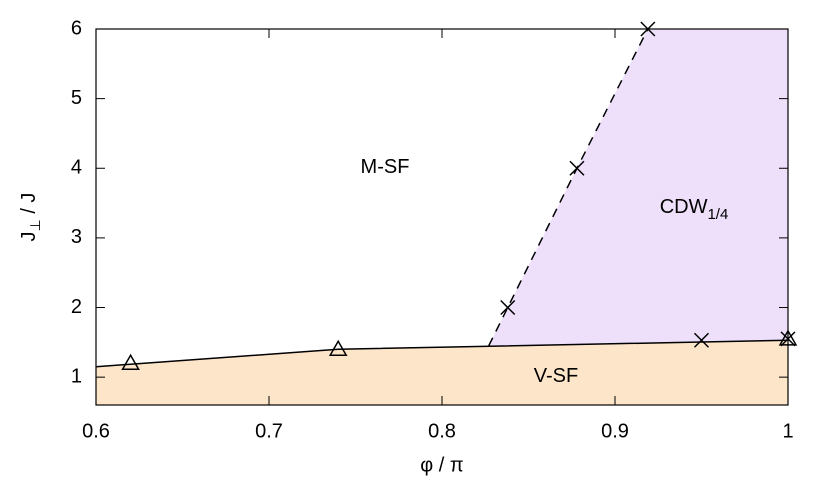  What do you see at coordinates (684, 207) in the screenshot?
I see `region-label-text: CDW` at bounding box center [684, 207].